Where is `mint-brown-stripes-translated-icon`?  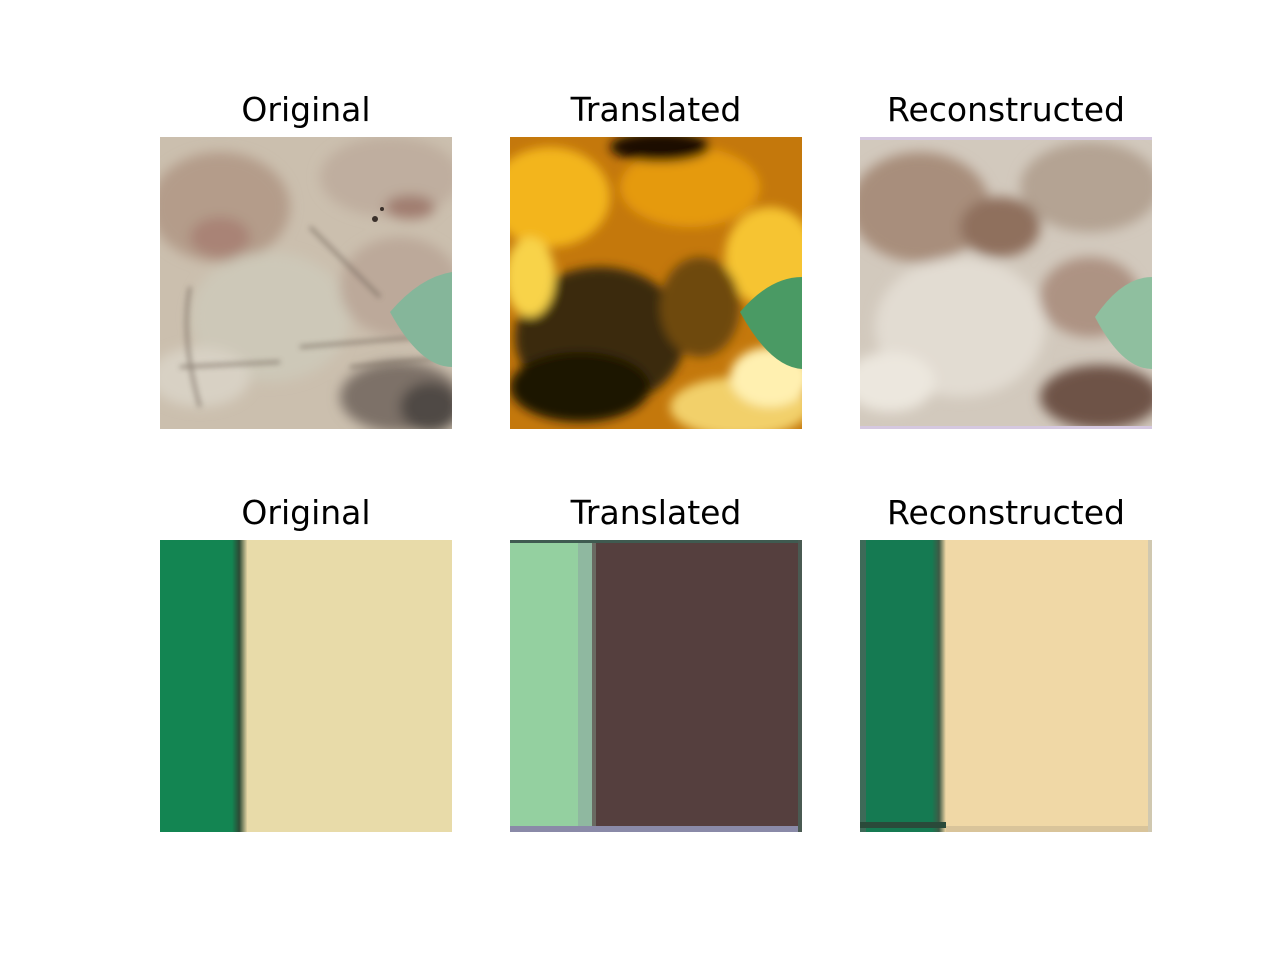 mint-brown-stripes-translated-icon is located at coordinates (656, 686).